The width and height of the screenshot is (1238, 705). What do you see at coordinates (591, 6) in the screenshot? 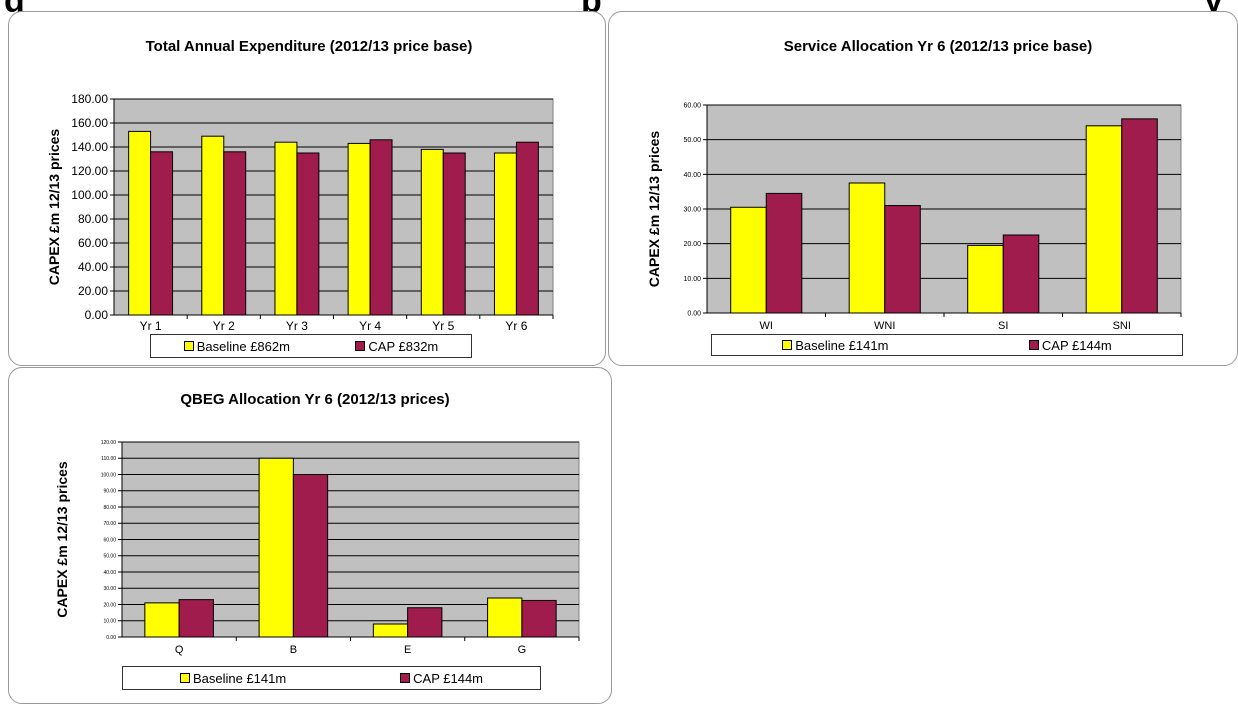
I see `page-heading-fragment-2: p` at bounding box center [591, 6].